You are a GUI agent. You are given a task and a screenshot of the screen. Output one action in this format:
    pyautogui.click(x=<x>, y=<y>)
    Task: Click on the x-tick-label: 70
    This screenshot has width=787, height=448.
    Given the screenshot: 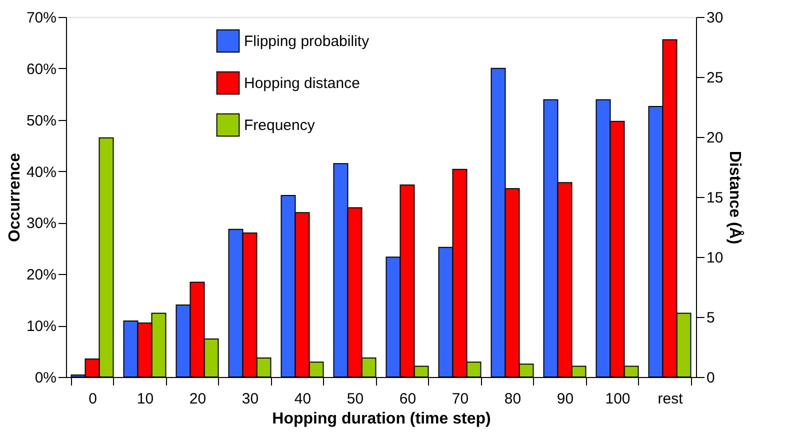 What is the action you would take?
    pyautogui.click(x=460, y=399)
    